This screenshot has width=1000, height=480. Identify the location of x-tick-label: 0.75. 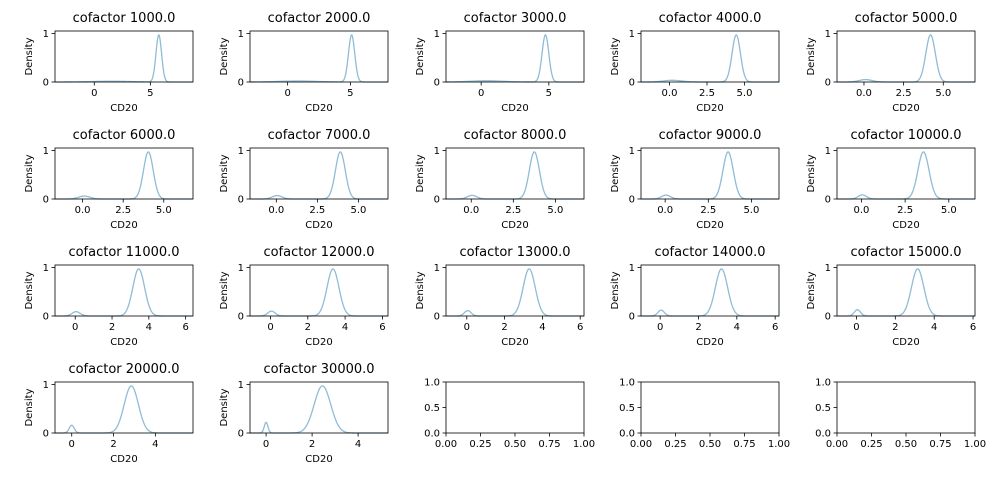
(744, 444).